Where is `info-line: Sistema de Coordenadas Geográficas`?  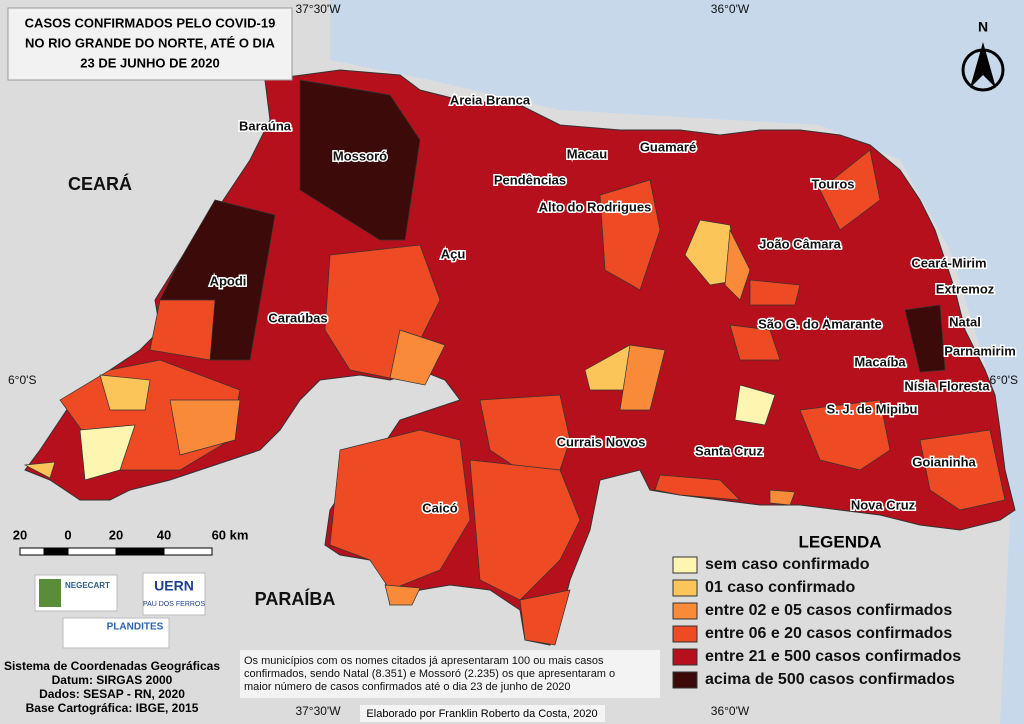 info-line: Sistema de Coordenadas Geográficas is located at coordinates (112, 666).